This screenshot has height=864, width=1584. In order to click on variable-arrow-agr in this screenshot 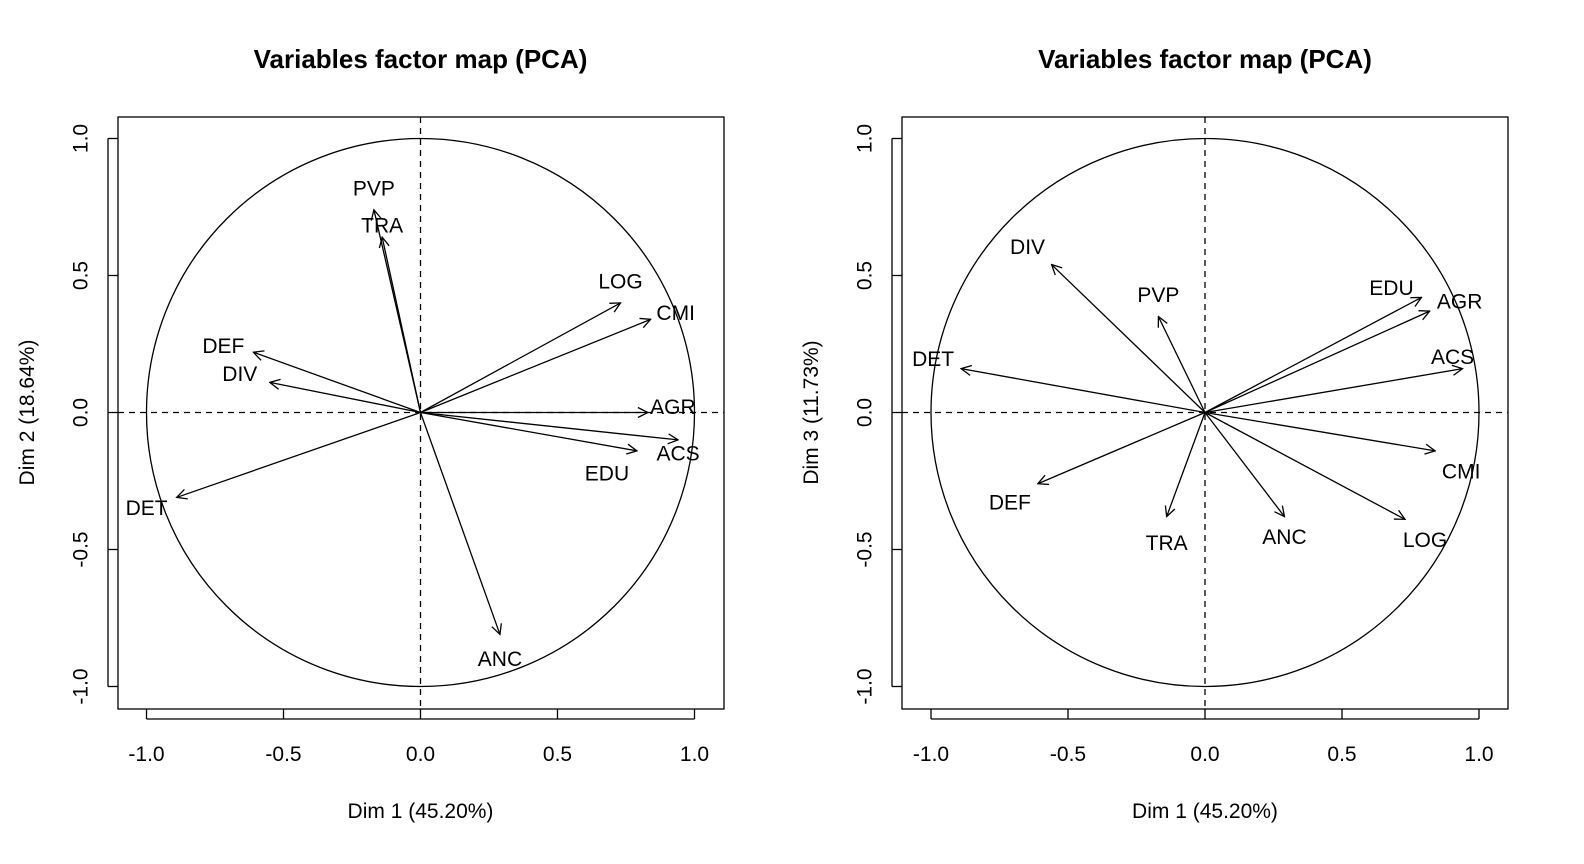, I will do `click(1317, 362)`.